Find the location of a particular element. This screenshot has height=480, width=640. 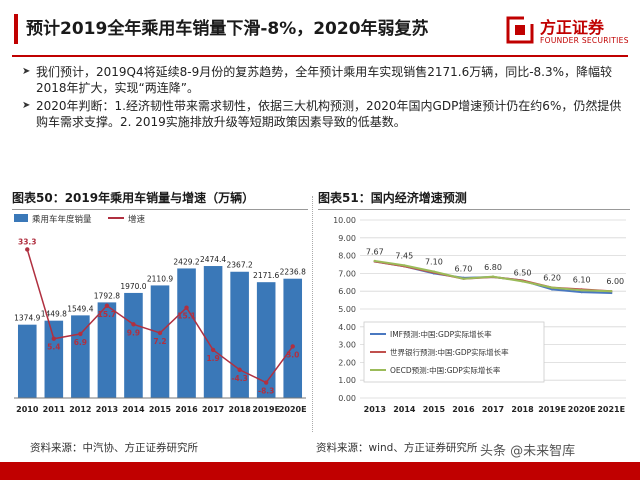

y-tick-label: 4.00 is located at coordinates (347, 327).